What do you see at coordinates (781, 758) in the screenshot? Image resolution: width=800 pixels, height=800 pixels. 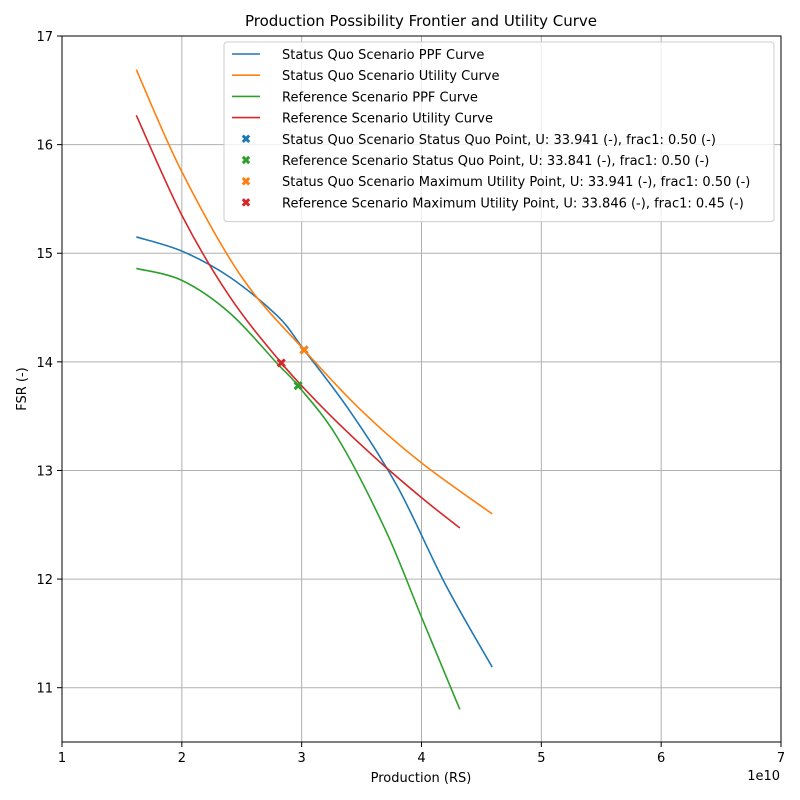 I see `x-tick-label: 7` at bounding box center [781, 758].